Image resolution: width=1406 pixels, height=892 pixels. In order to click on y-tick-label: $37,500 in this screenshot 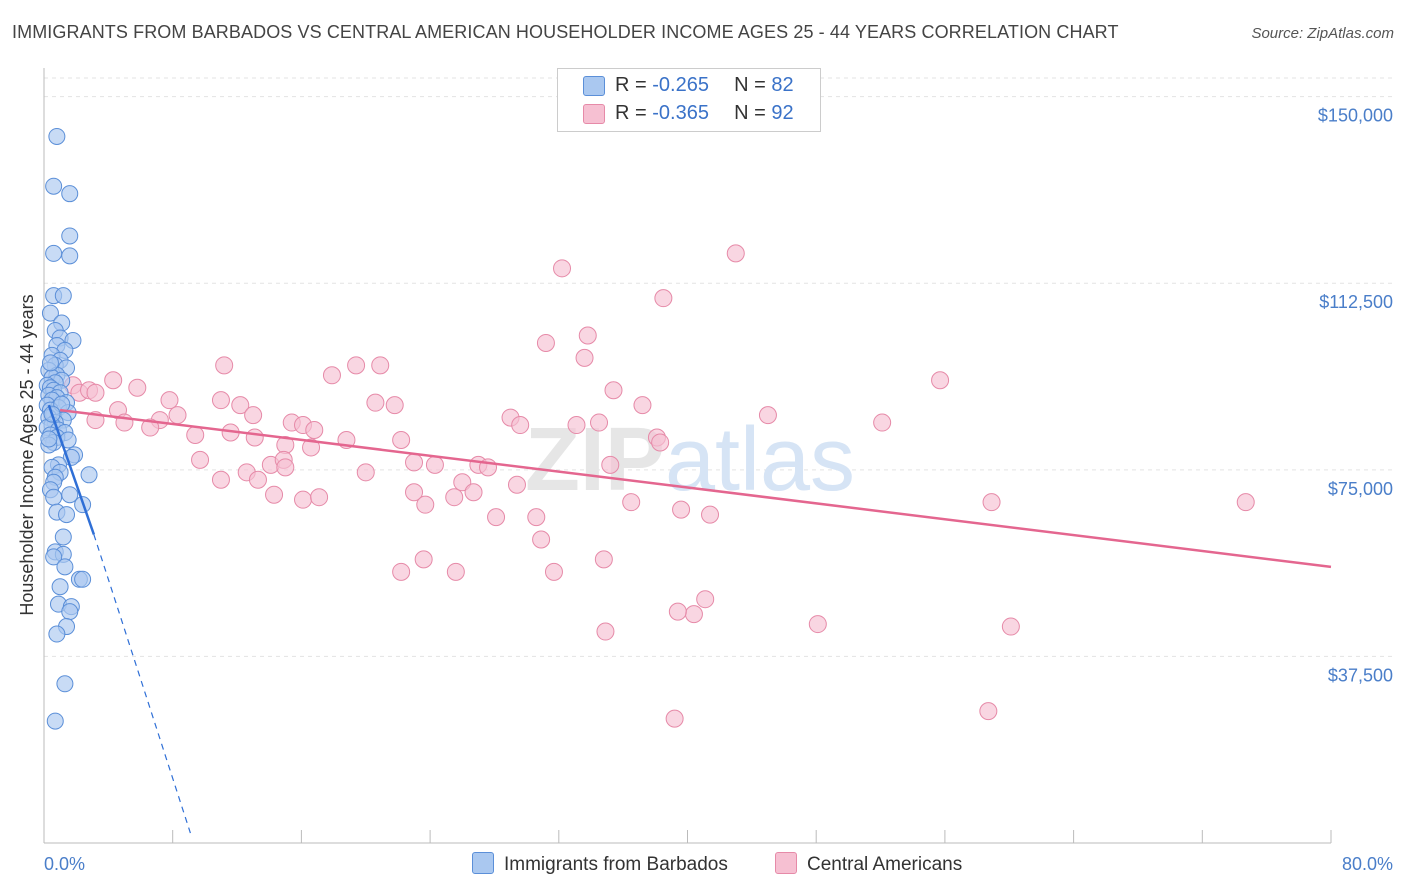, I will do `click(1360, 675)`.